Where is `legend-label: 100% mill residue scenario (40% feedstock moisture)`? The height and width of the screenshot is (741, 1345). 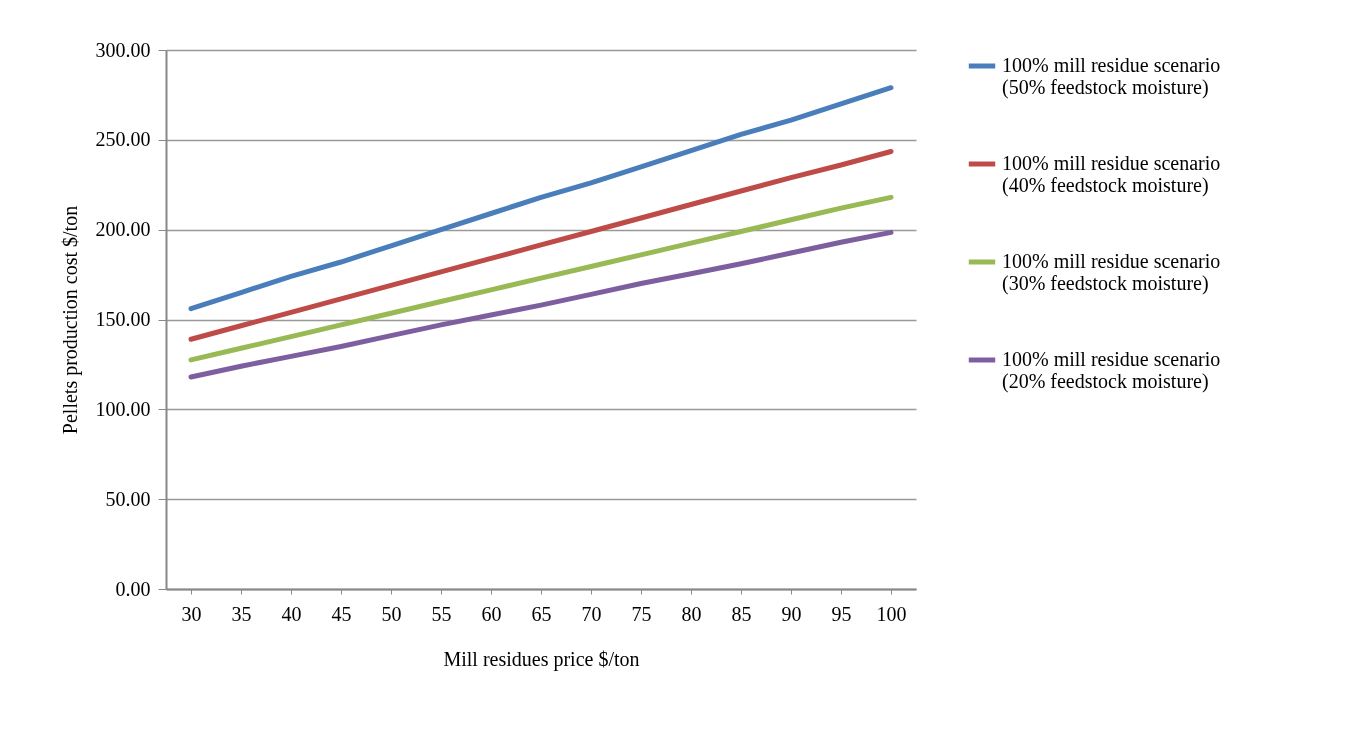
legend-label: 100% mill residue scenario (40% feedstock moisture) is located at coordinates (1111, 174).